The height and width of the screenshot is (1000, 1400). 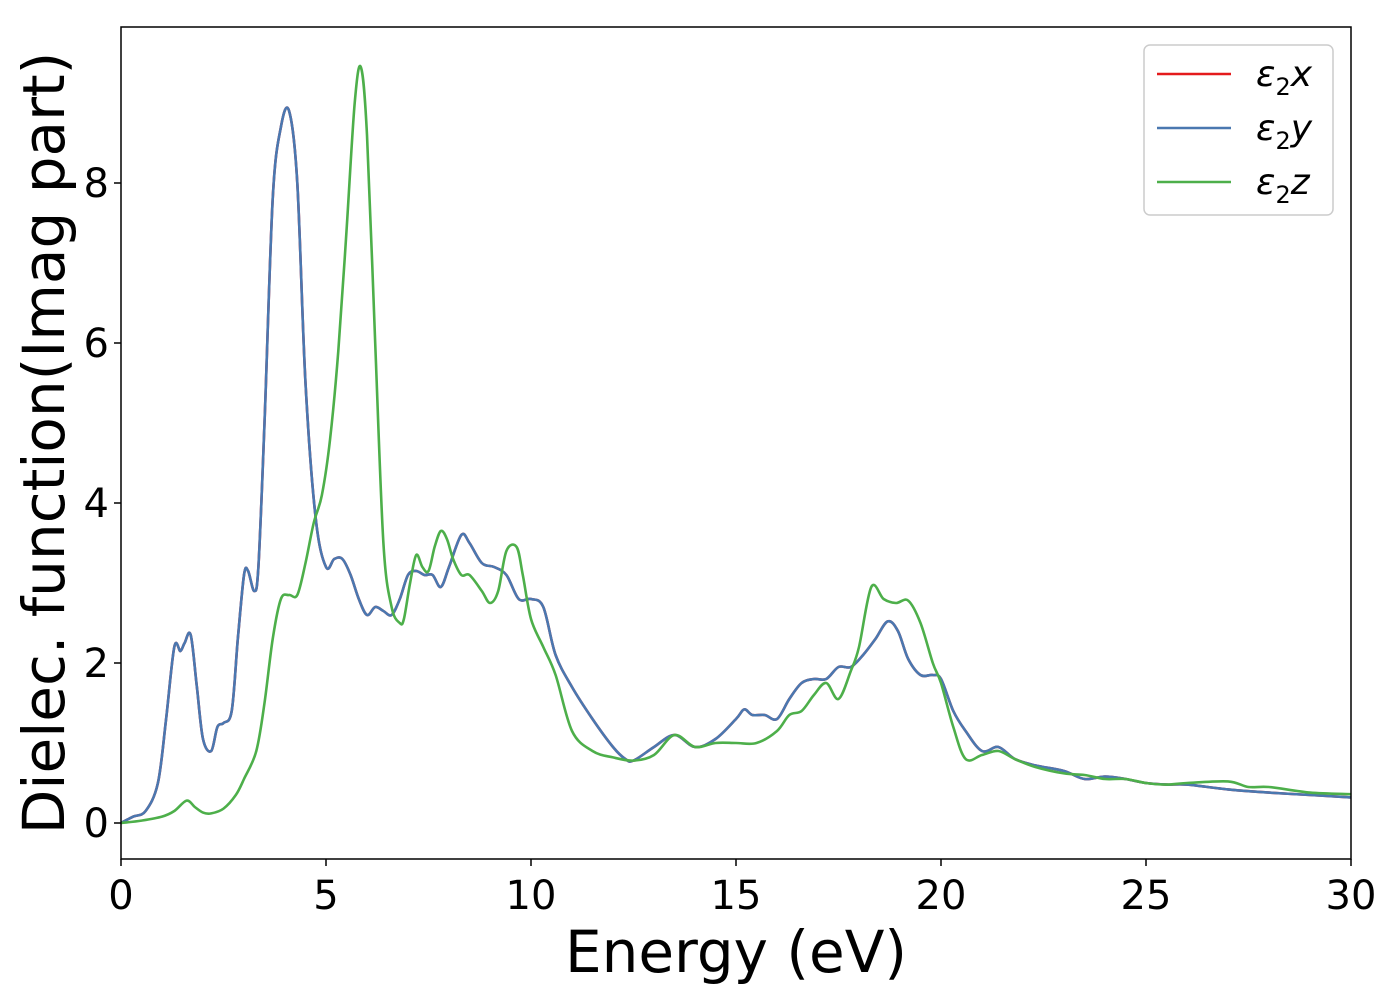 I want to click on legend-component: y, so click(x=1301, y=128).